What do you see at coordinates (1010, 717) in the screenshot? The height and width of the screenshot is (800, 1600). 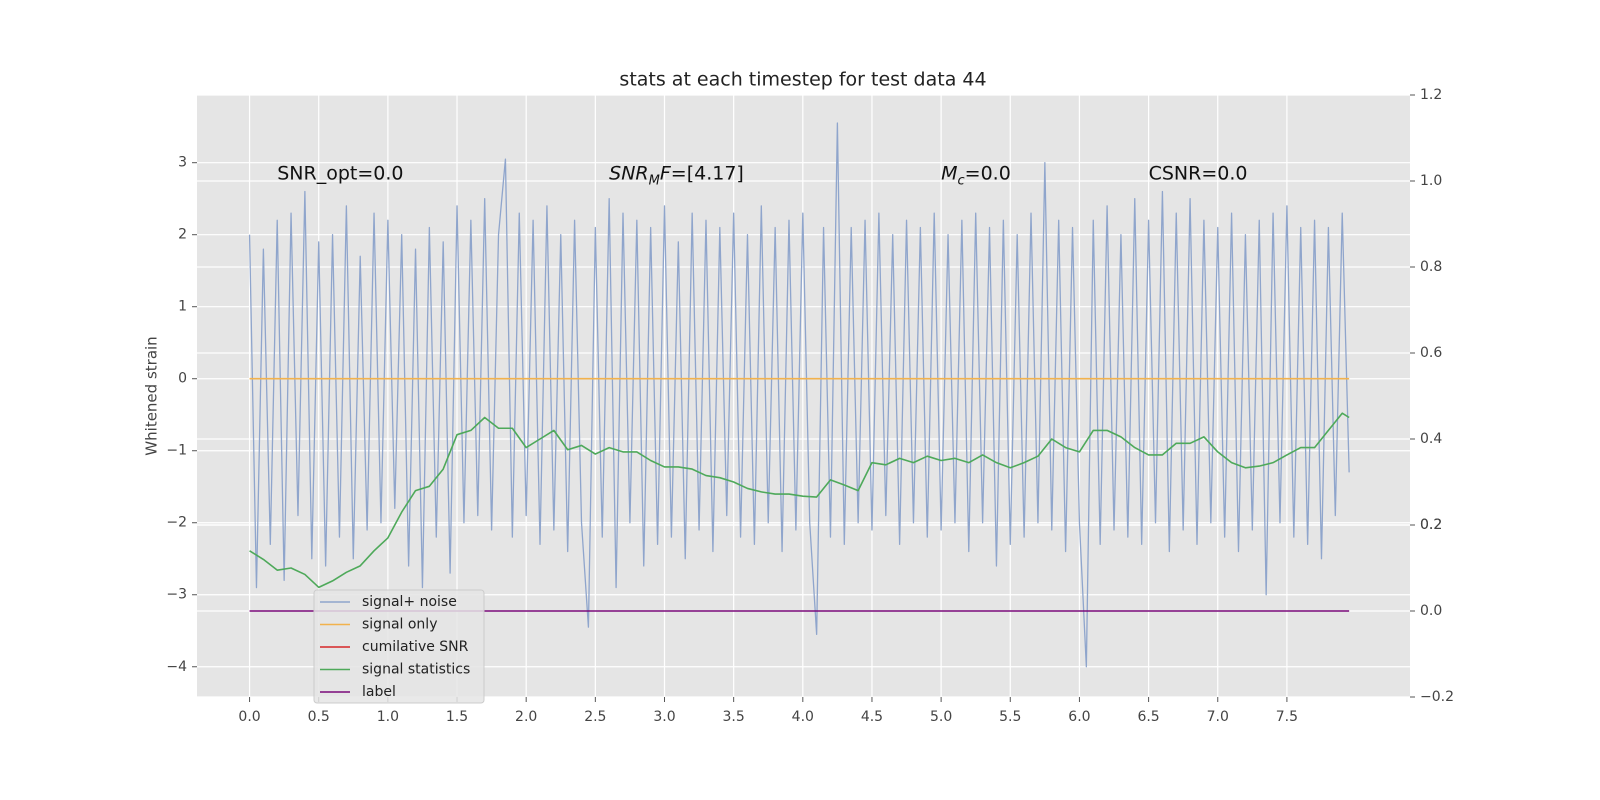 I see `x-tick-label: 5.5` at bounding box center [1010, 717].